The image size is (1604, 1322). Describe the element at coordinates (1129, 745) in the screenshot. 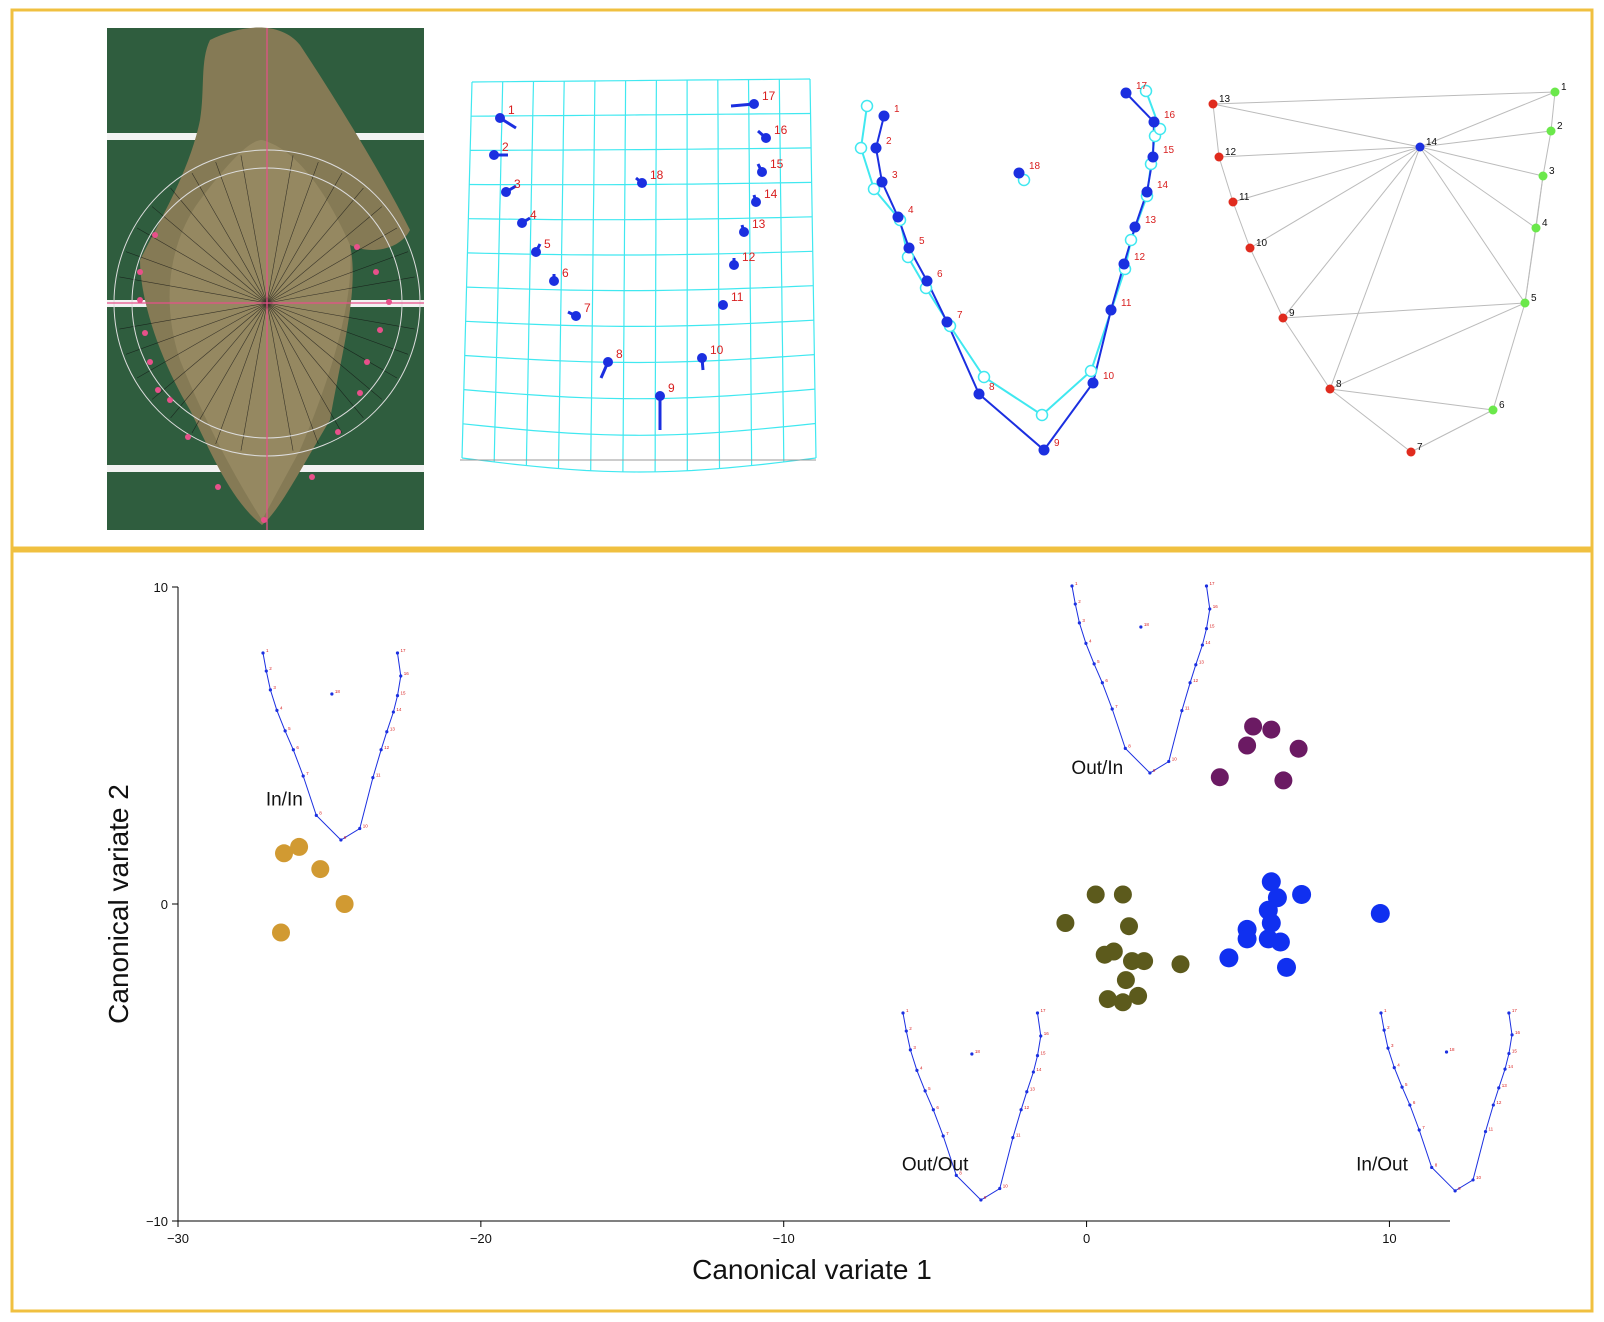

I see `inset-label: 8` at that location.